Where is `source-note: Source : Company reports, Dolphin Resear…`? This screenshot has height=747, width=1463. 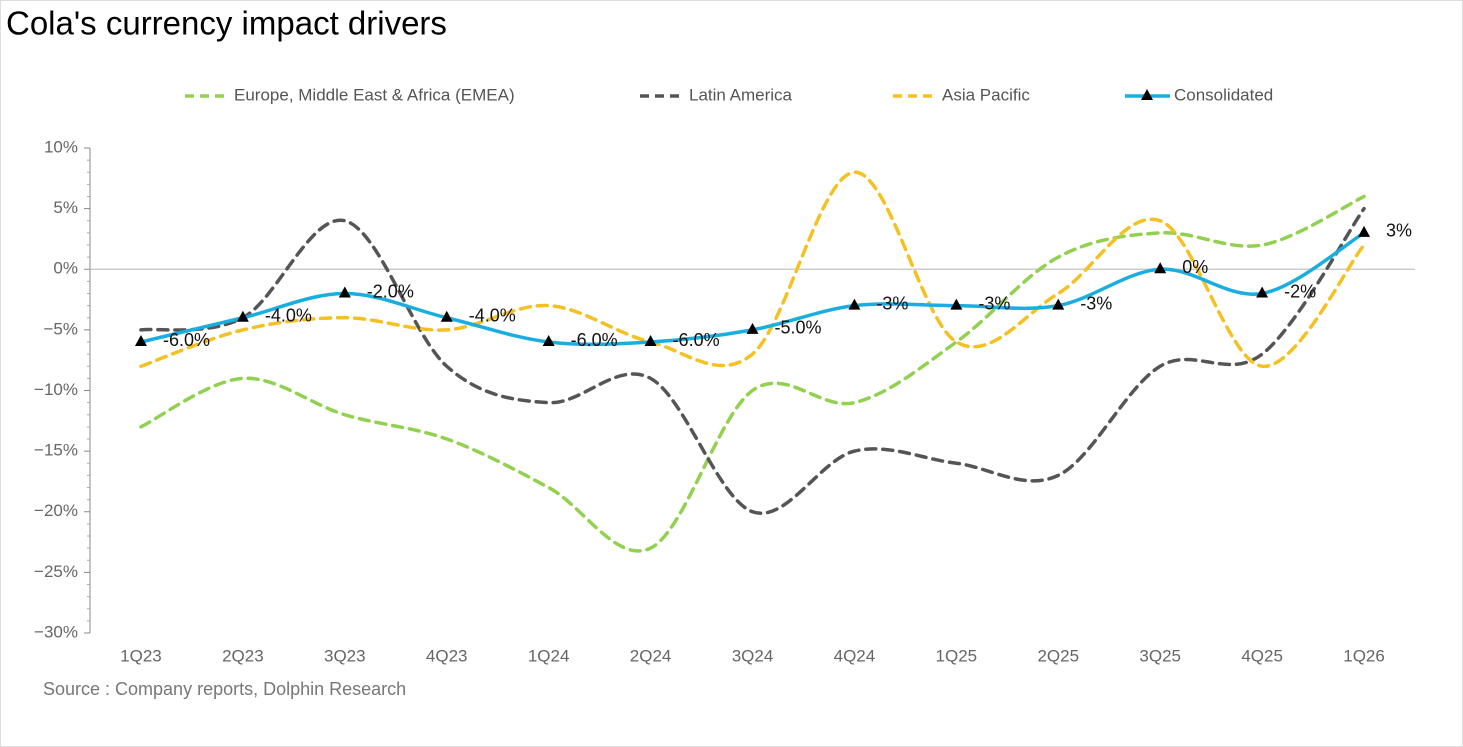
source-note: Source : Company reports, Dolphin Resear… is located at coordinates (224, 689).